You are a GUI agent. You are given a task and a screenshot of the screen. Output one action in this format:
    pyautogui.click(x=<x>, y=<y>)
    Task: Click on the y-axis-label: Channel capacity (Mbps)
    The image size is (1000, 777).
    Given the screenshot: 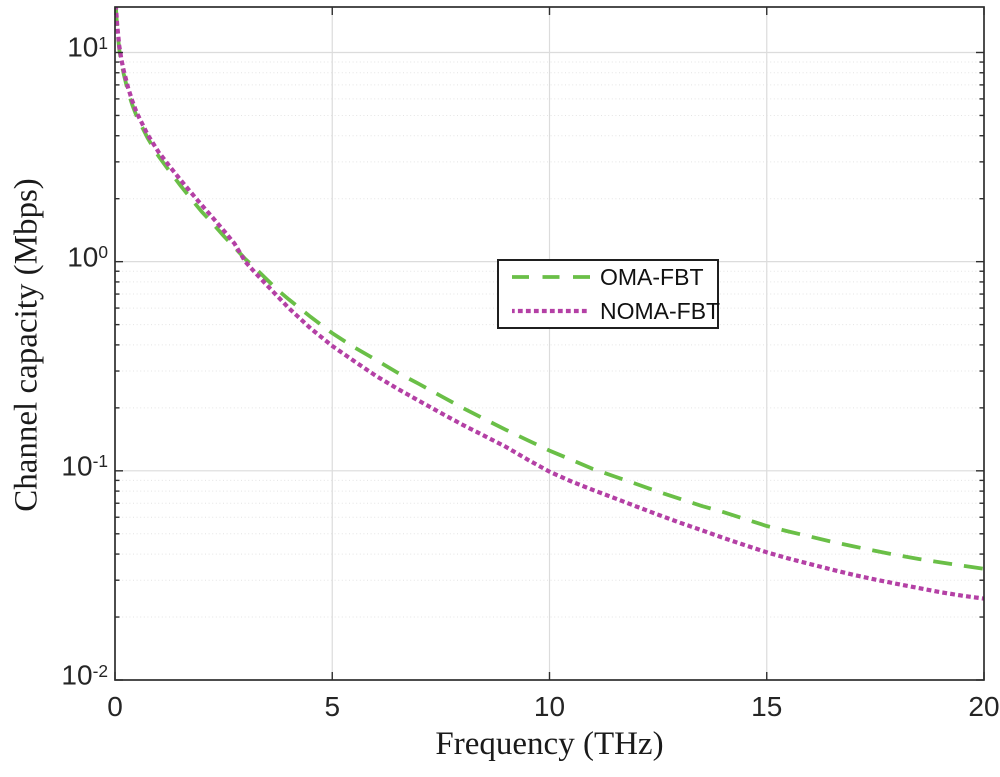 What is the action you would take?
    pyautogui.click(x=26, y=345)
    